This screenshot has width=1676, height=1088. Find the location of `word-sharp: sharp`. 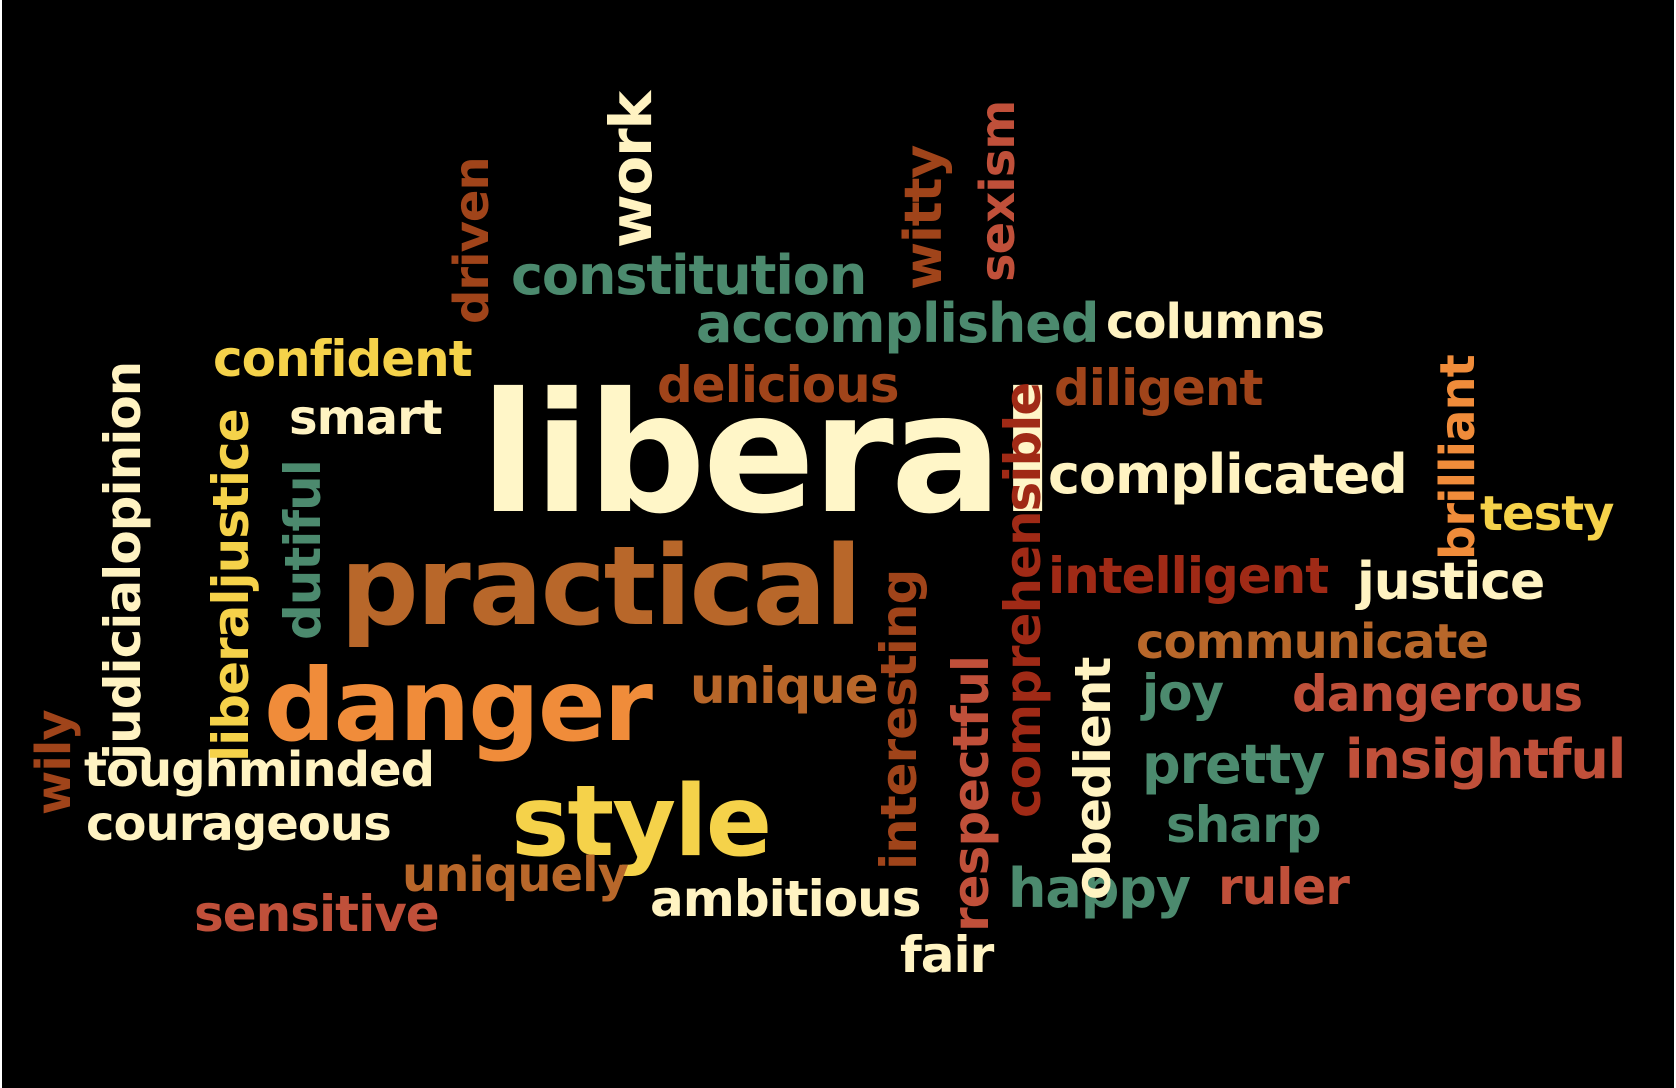

word-sharp: sharp is located at coordinates (1244, 825).